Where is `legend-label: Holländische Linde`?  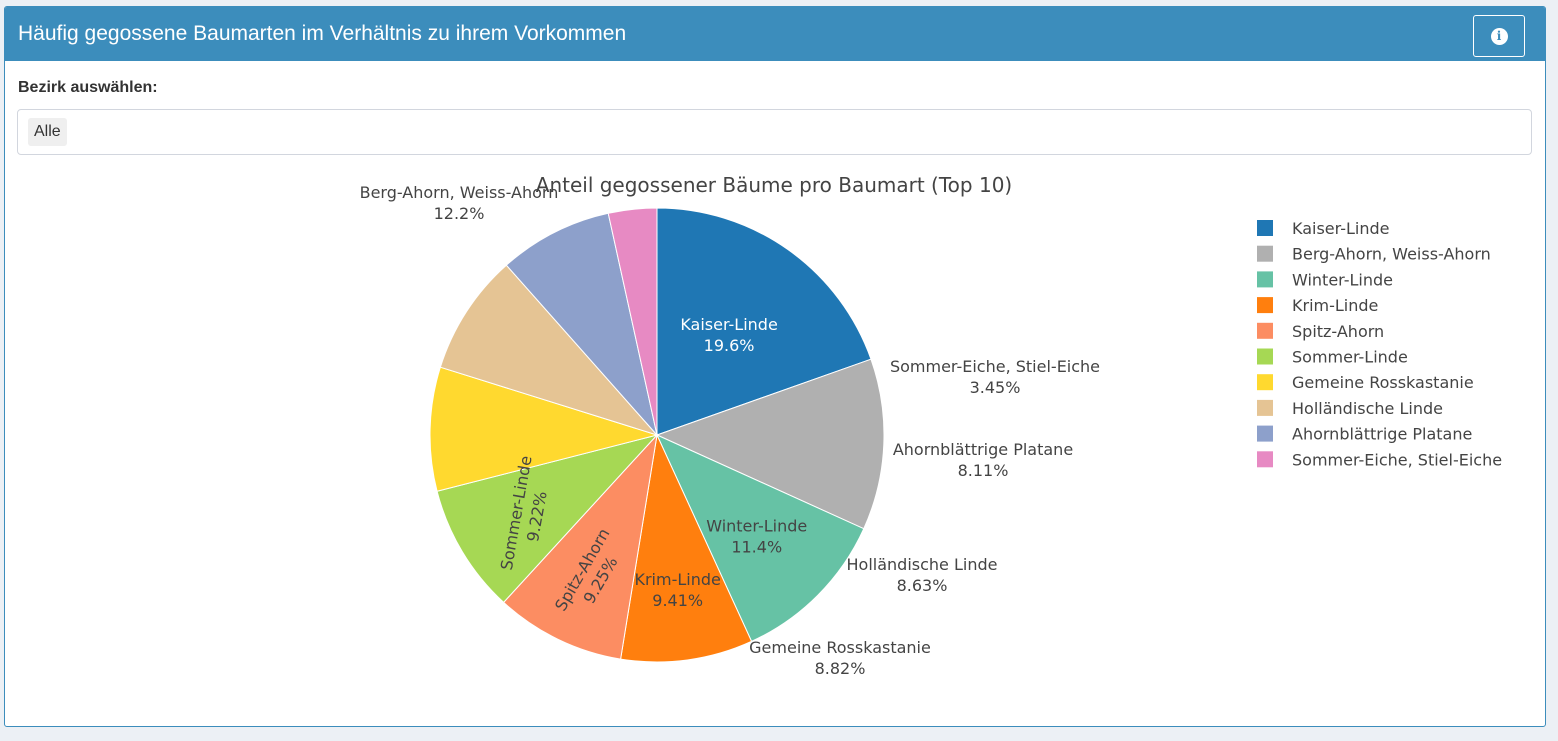 legend-label: Holländische Linde is located at coordinates (1367, 408).